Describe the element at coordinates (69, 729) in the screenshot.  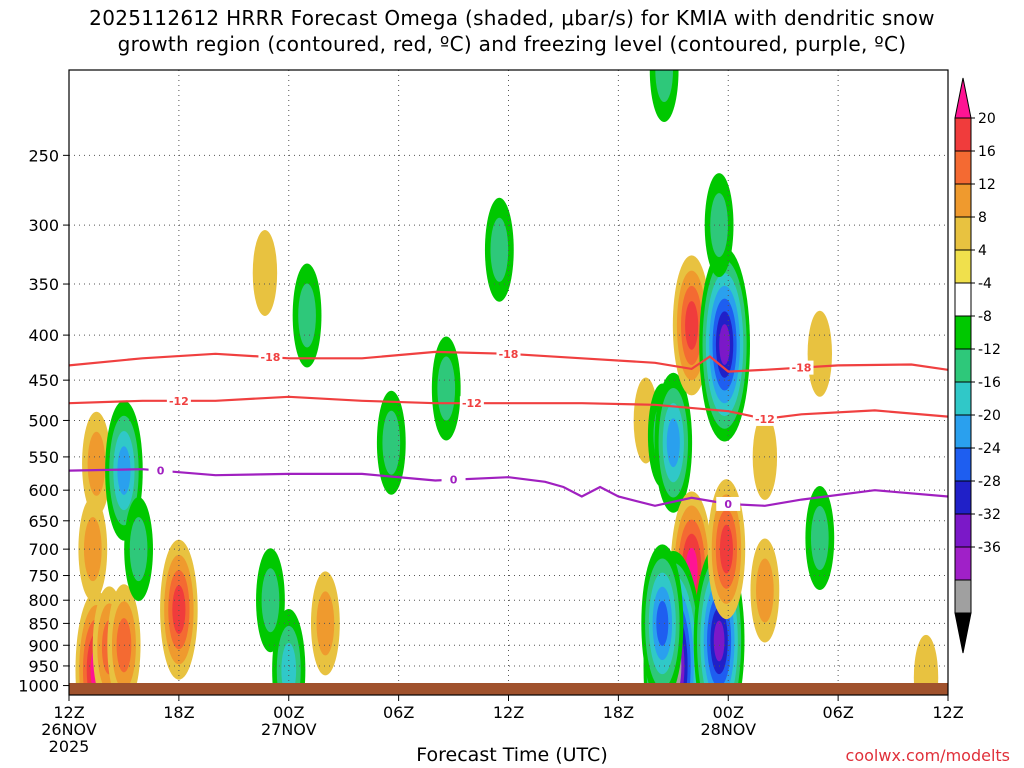
I see `x-tick-date-0: 26NOV` at that location.